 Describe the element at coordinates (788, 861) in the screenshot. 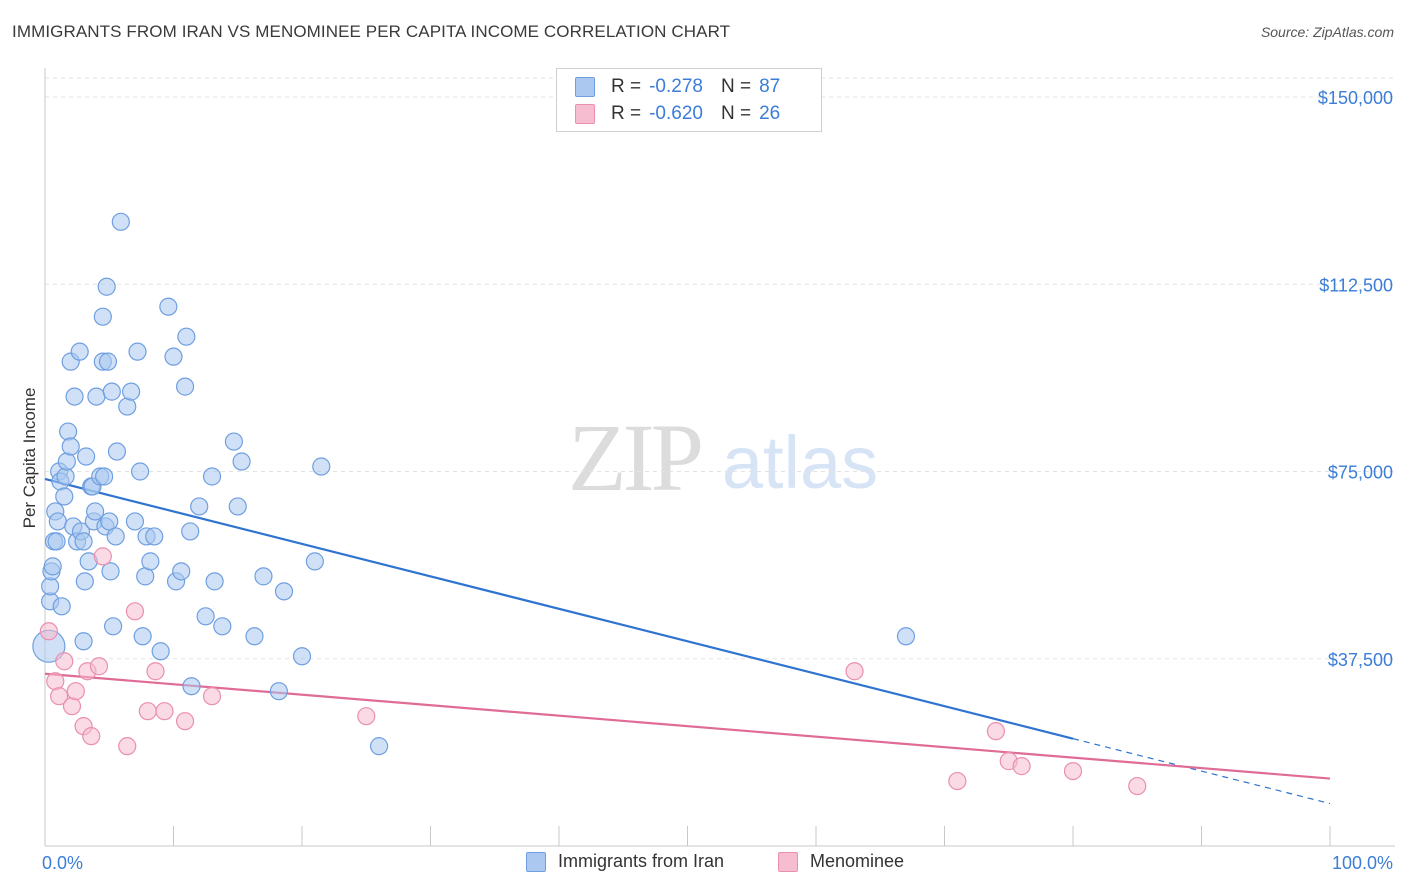

I see `bottom-legend-swatch-menominee` at that location.